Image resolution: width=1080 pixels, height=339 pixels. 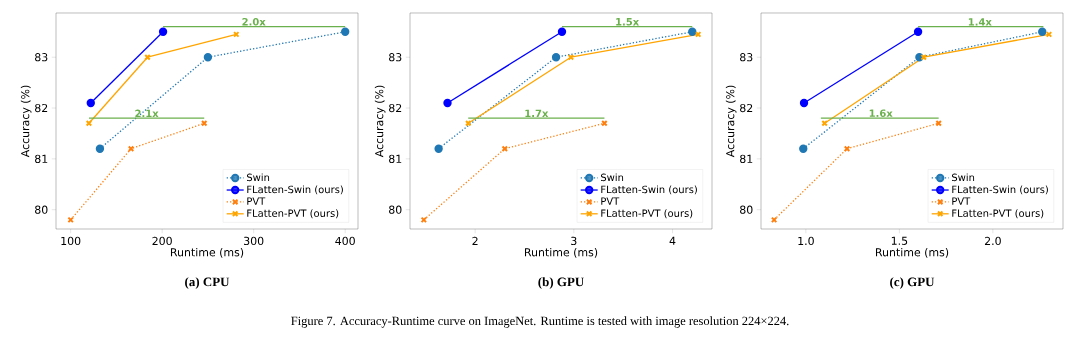 I want to click on text: (b) GPU, so click(x=561, y=283).